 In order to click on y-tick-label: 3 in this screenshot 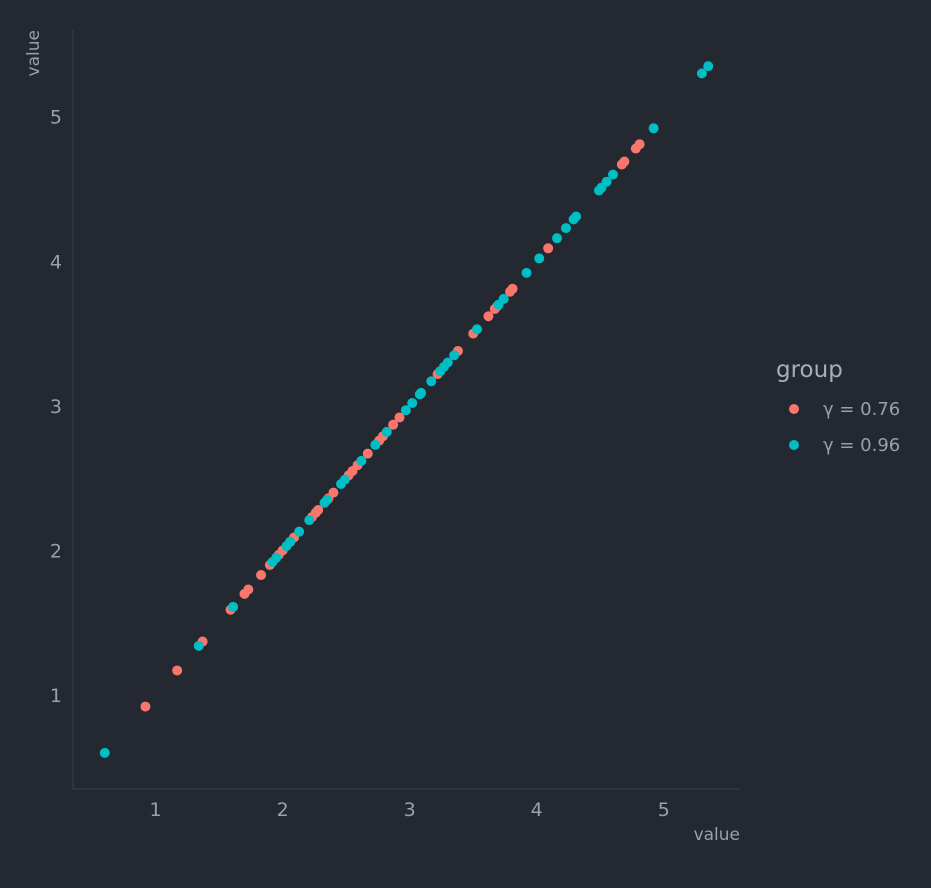, I will do `click(56, 407)`.